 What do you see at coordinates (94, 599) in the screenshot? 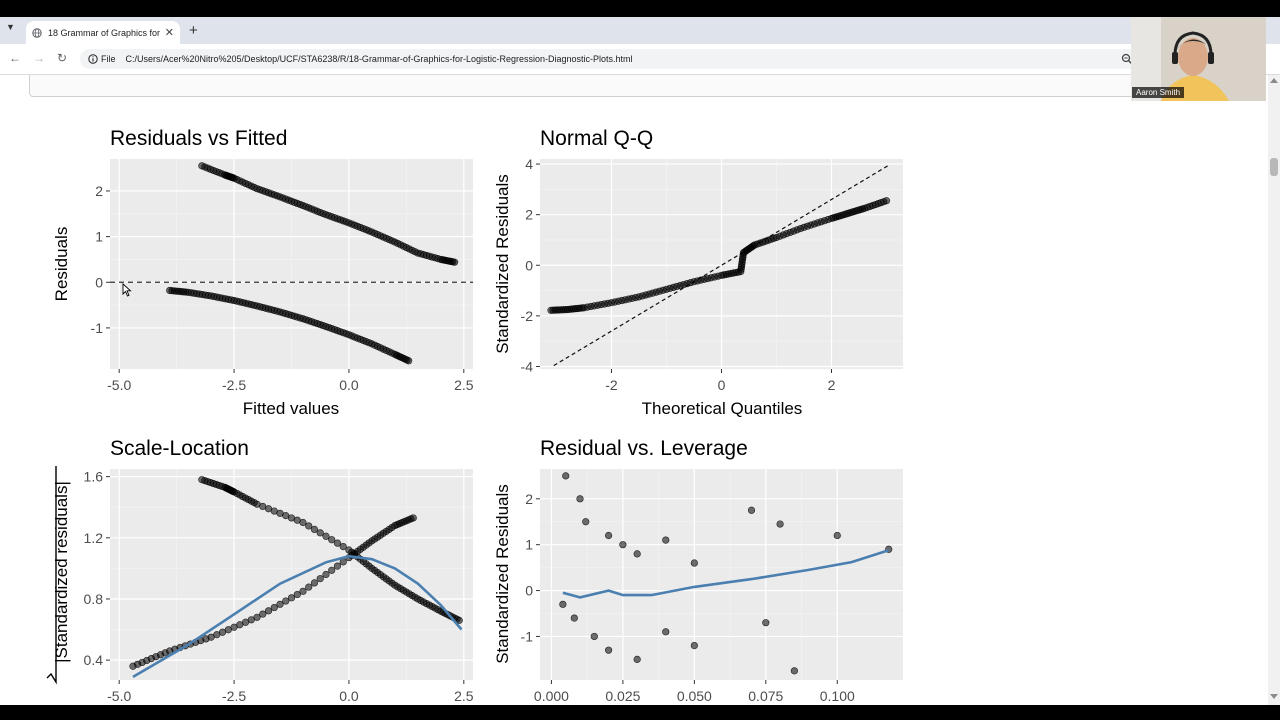
I see `y-tick-label: 0.8` at bounding box center [94, 599].